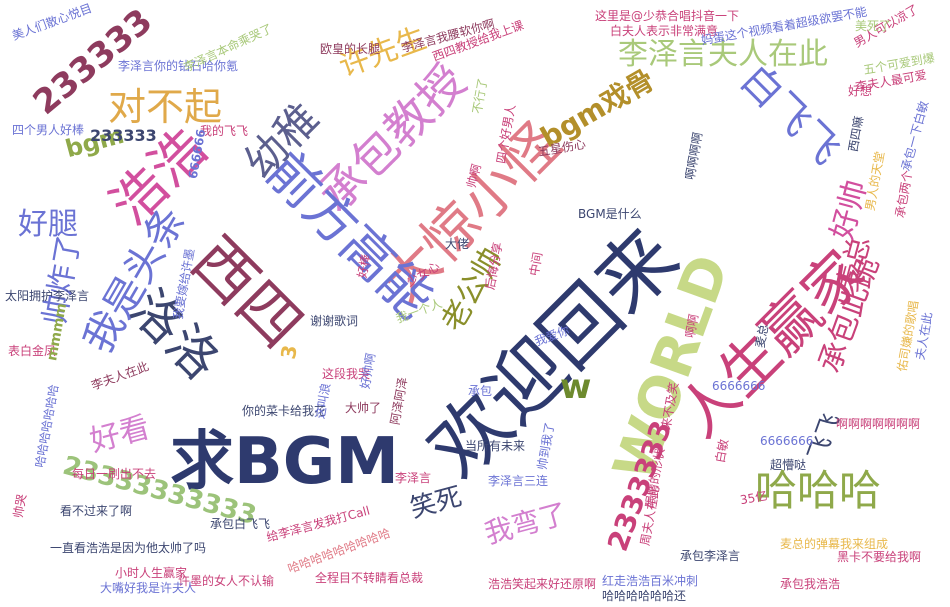 The width and height of the screenshot is (950, 607). Describe the element at coordinates (151, 573) in the screenshot. I see `cloud-word: 小时人生赢家` at that location.